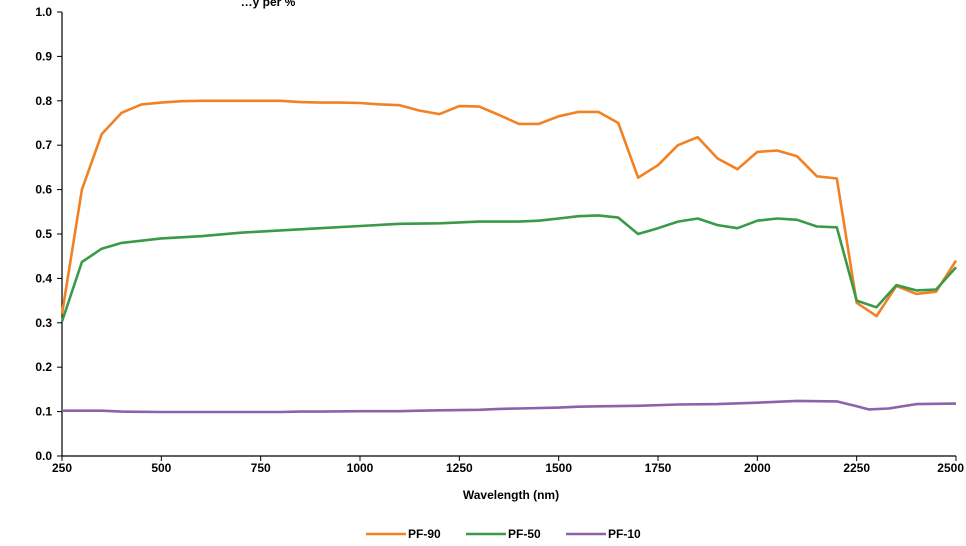 This screenshot has width=966, height=546. What do you see at coordinates (558, 468) in the screenshot?
I see `x-tick-label: 1500` at bounding box center [558, 468].